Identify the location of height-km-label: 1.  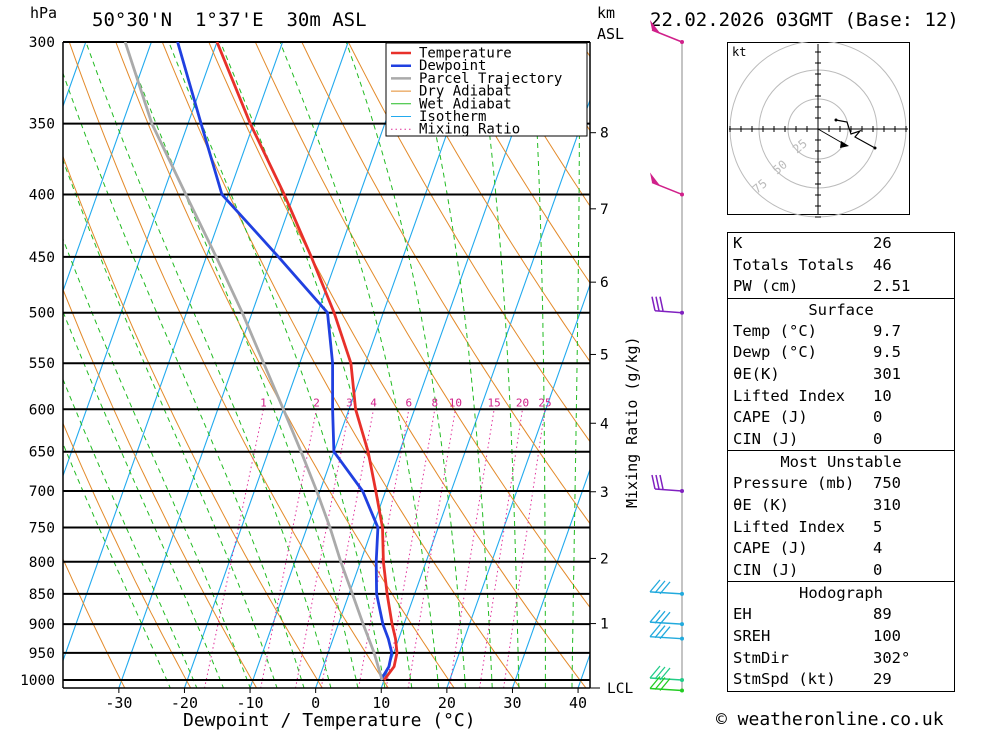
(604, 625).